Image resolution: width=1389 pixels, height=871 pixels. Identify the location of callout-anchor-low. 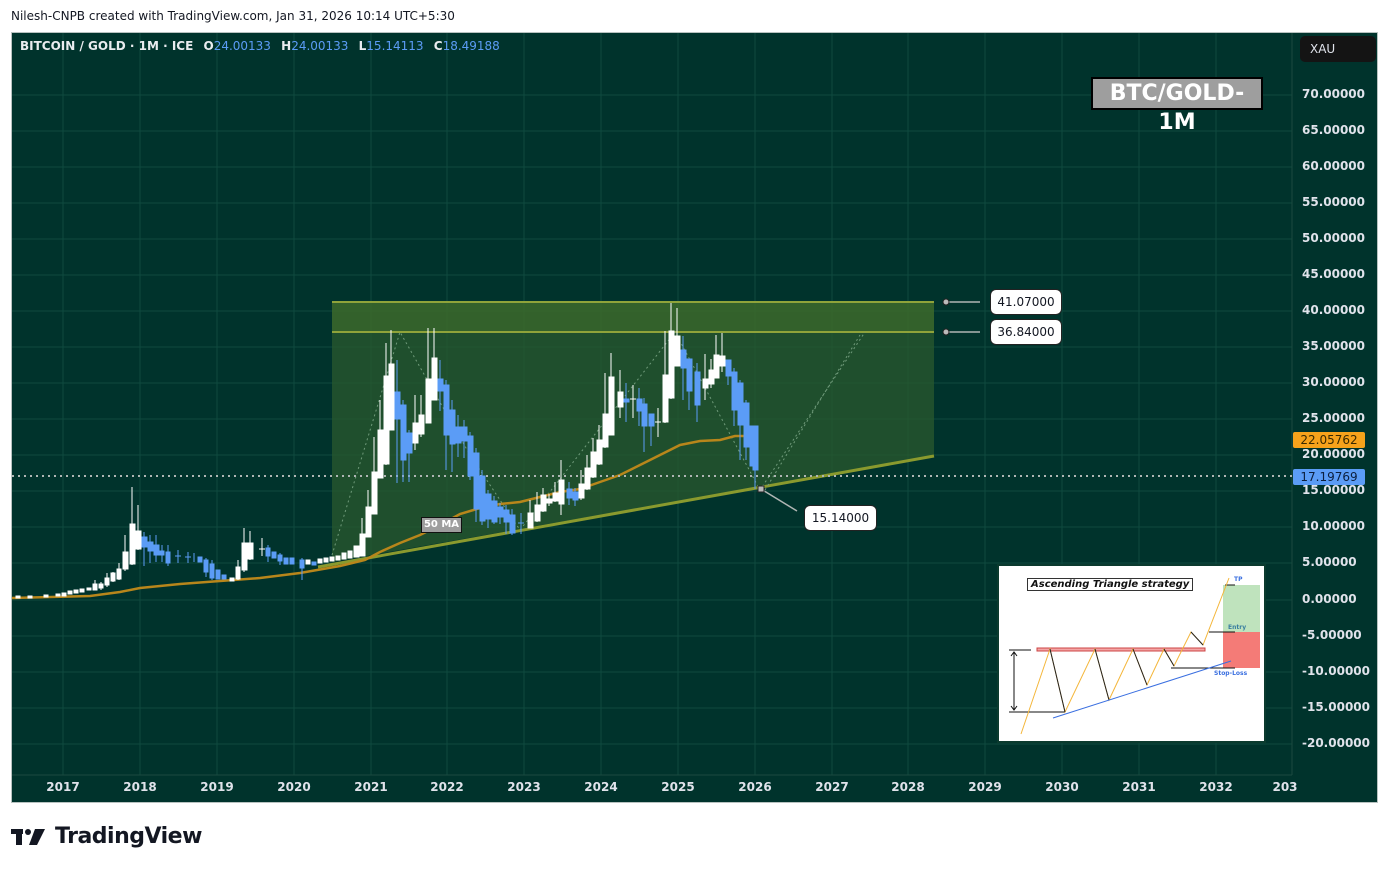
(761, 489).